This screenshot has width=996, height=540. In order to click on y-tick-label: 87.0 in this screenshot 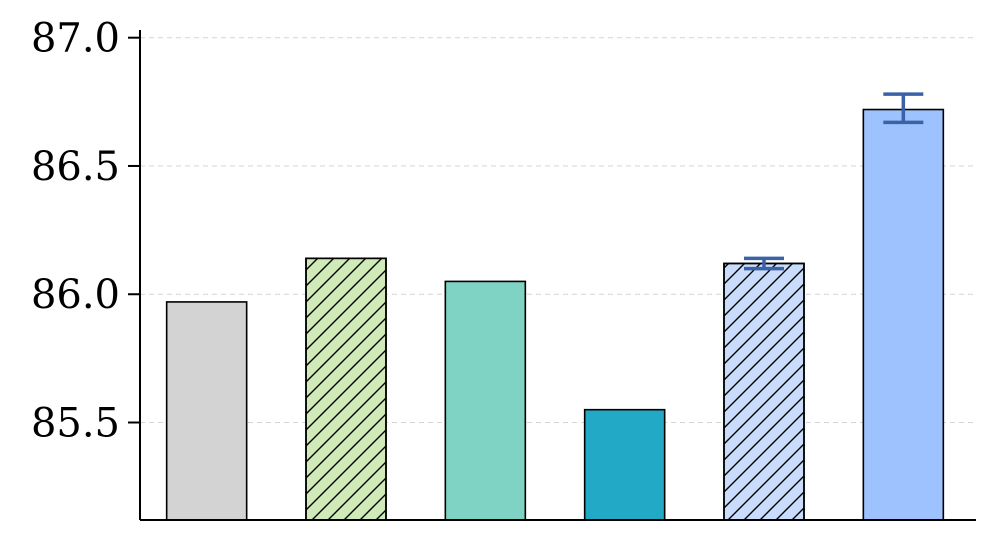, I will do `click(75, 39)`.